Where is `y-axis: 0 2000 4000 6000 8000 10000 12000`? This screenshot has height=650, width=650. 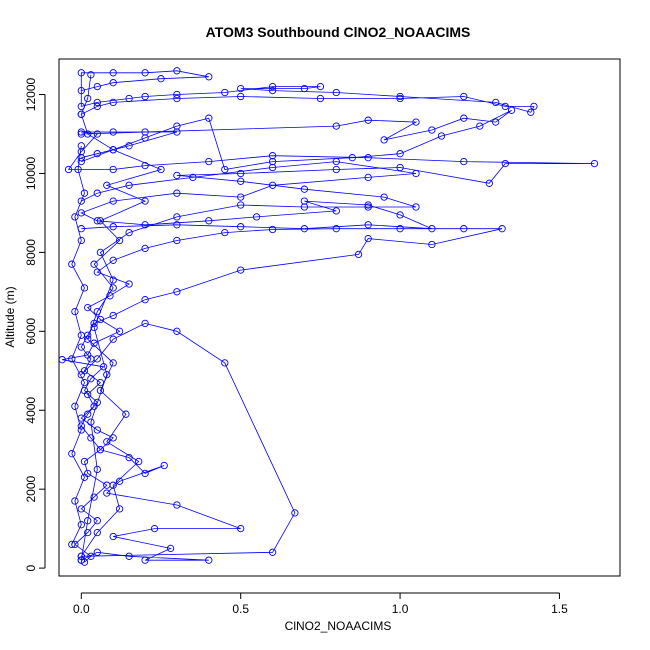
y-axis: 0 2000 4000 6000 8000 10000 12000 is located at coordinates (35, 324).